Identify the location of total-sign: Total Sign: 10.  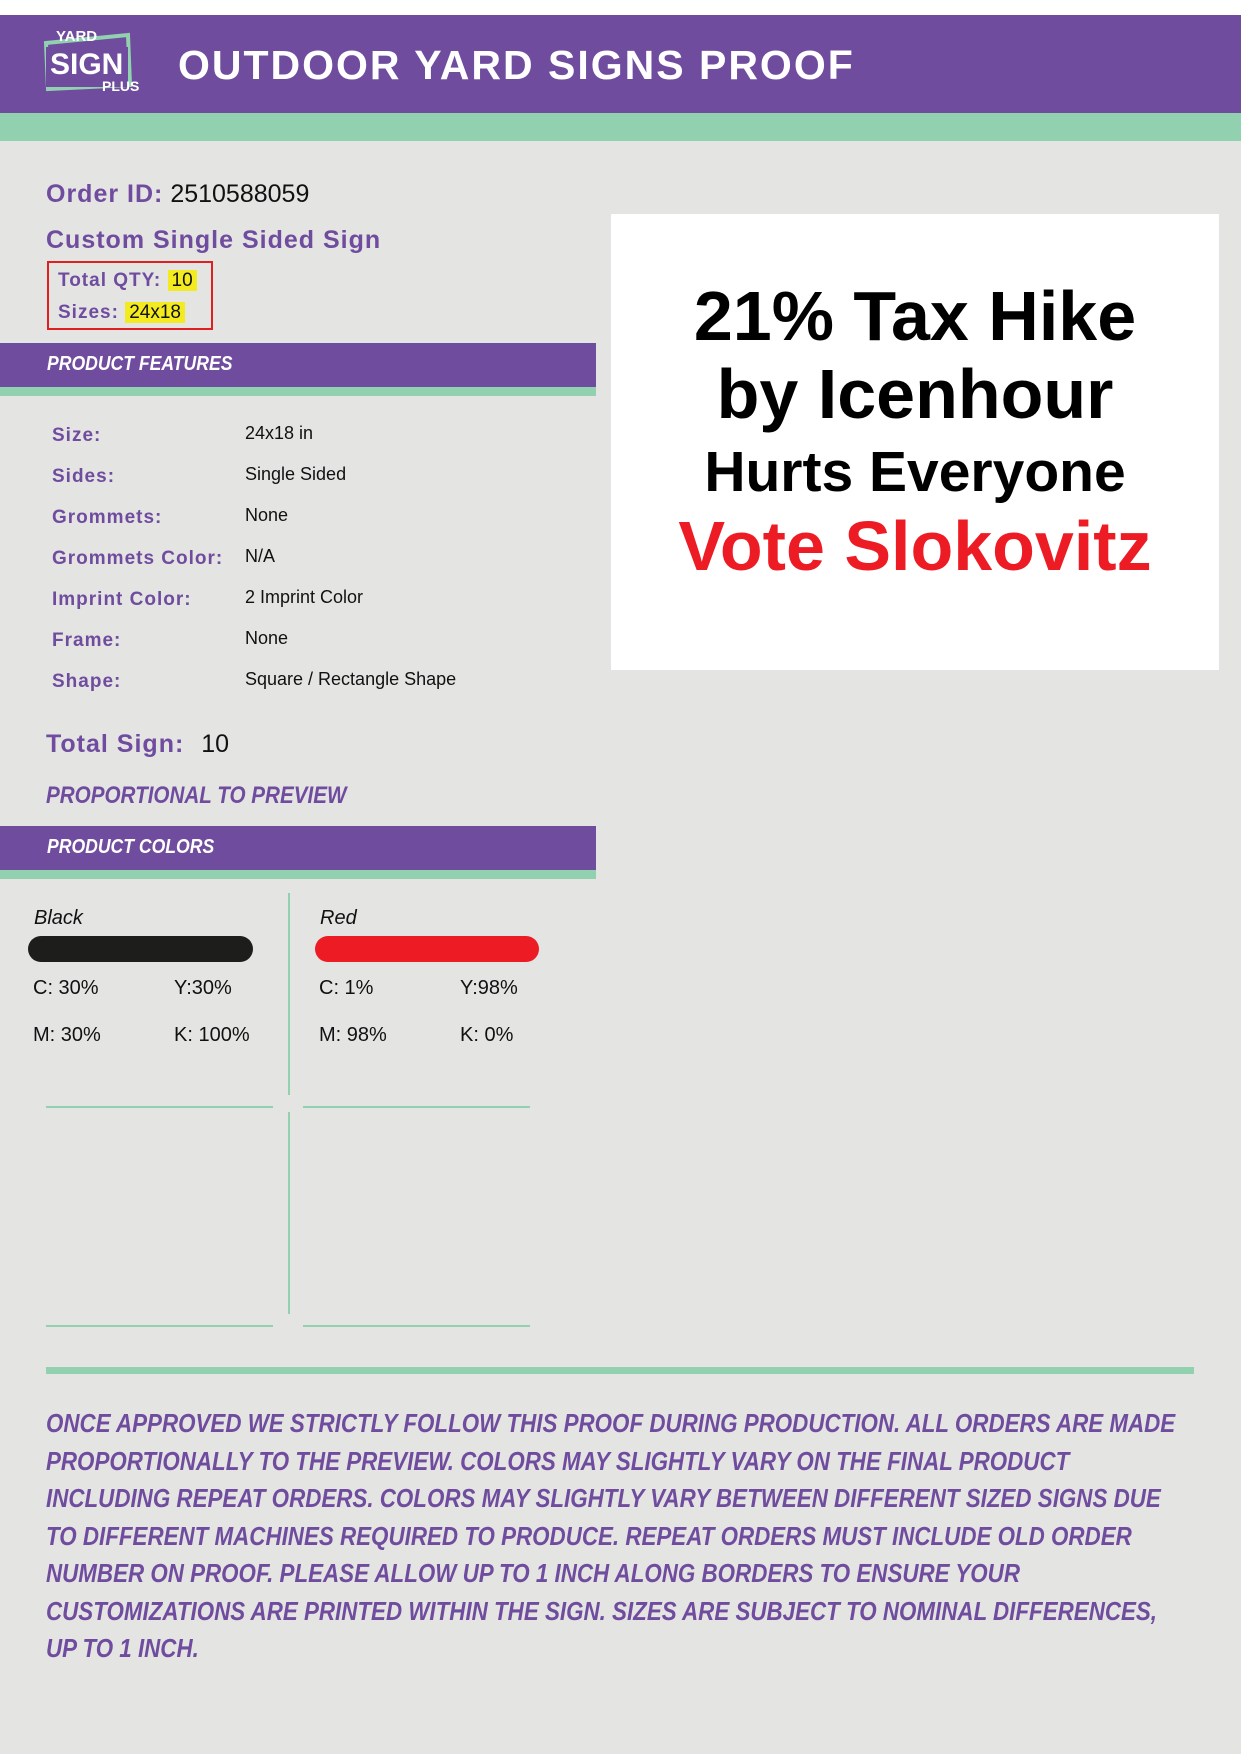
(137, 744).